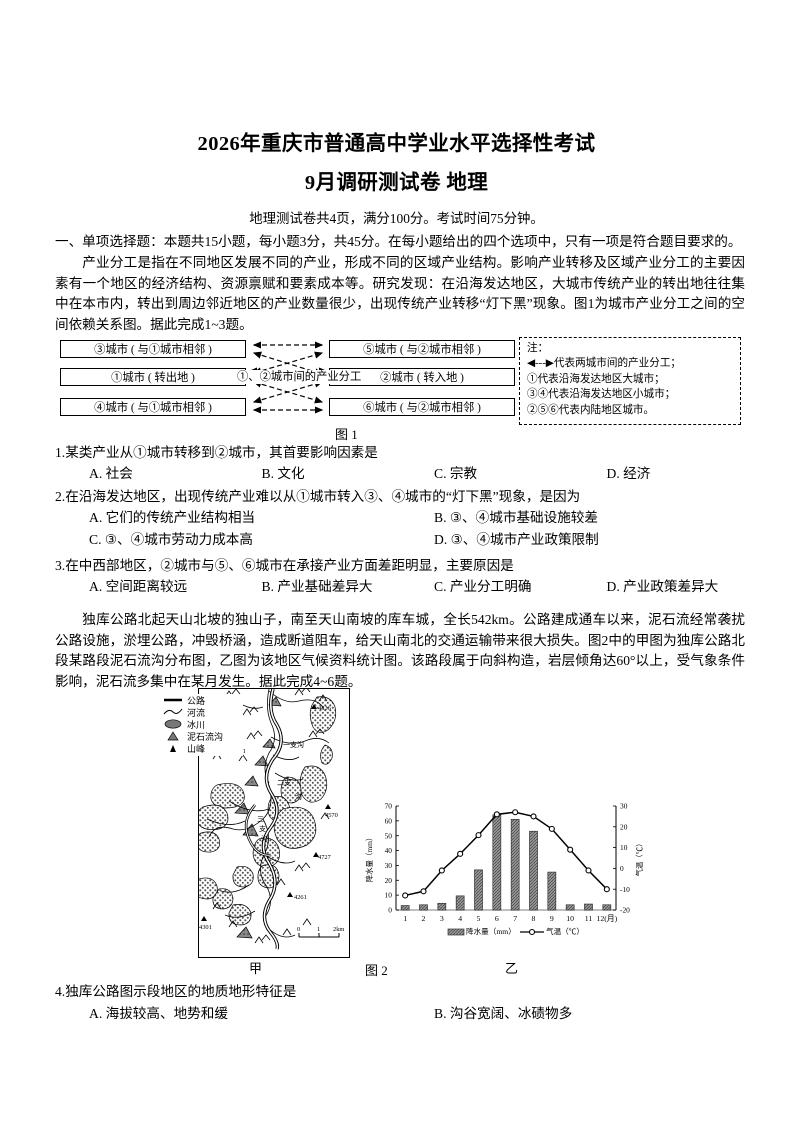 The height and width of the screenshot is (1122, 793). I want to click on question-2-options-row1: A. 它们的传统产业结构相当 B. ③、④城市基础设施较差, so click(400, 518).